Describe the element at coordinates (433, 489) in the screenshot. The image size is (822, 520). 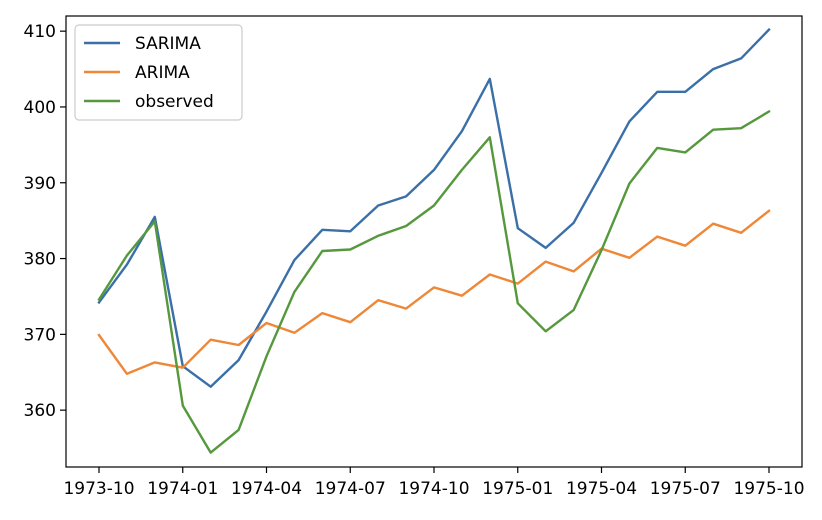
I see `x-tick-label: 1974-10` at that location.